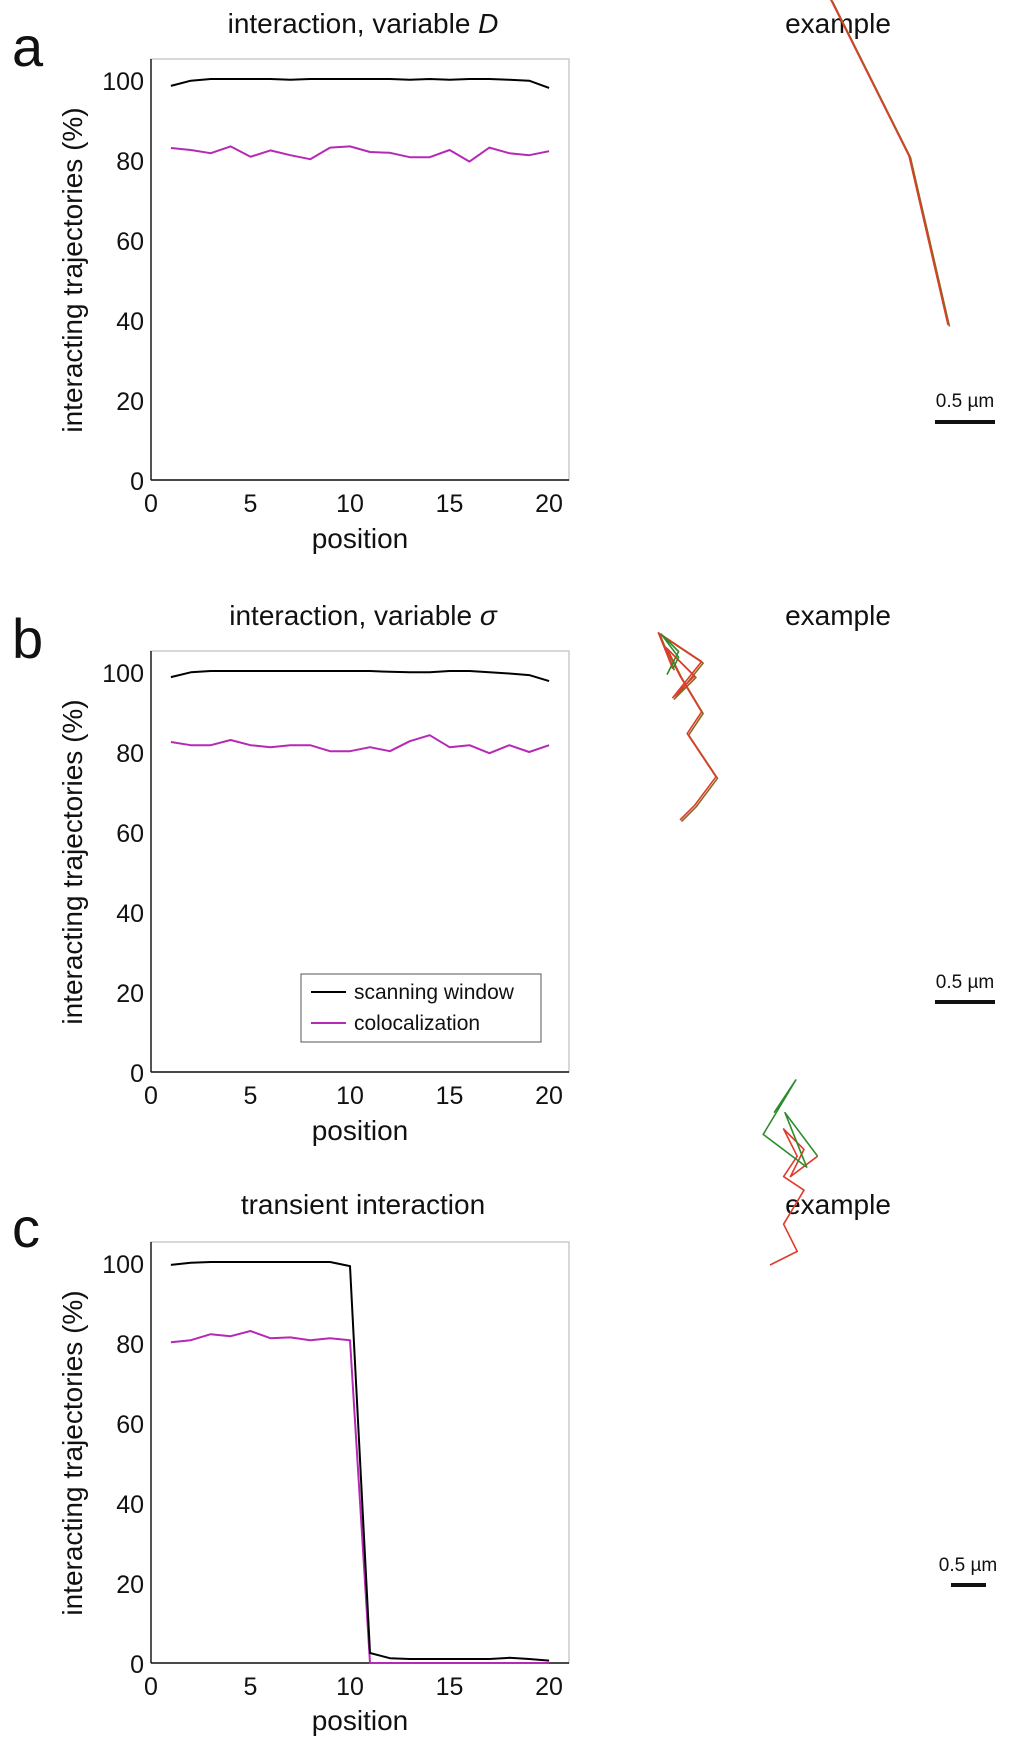 This screenshot has height=1748, width=1024. I want to click on panel-c-example-trajectory, so click(790, 1172).